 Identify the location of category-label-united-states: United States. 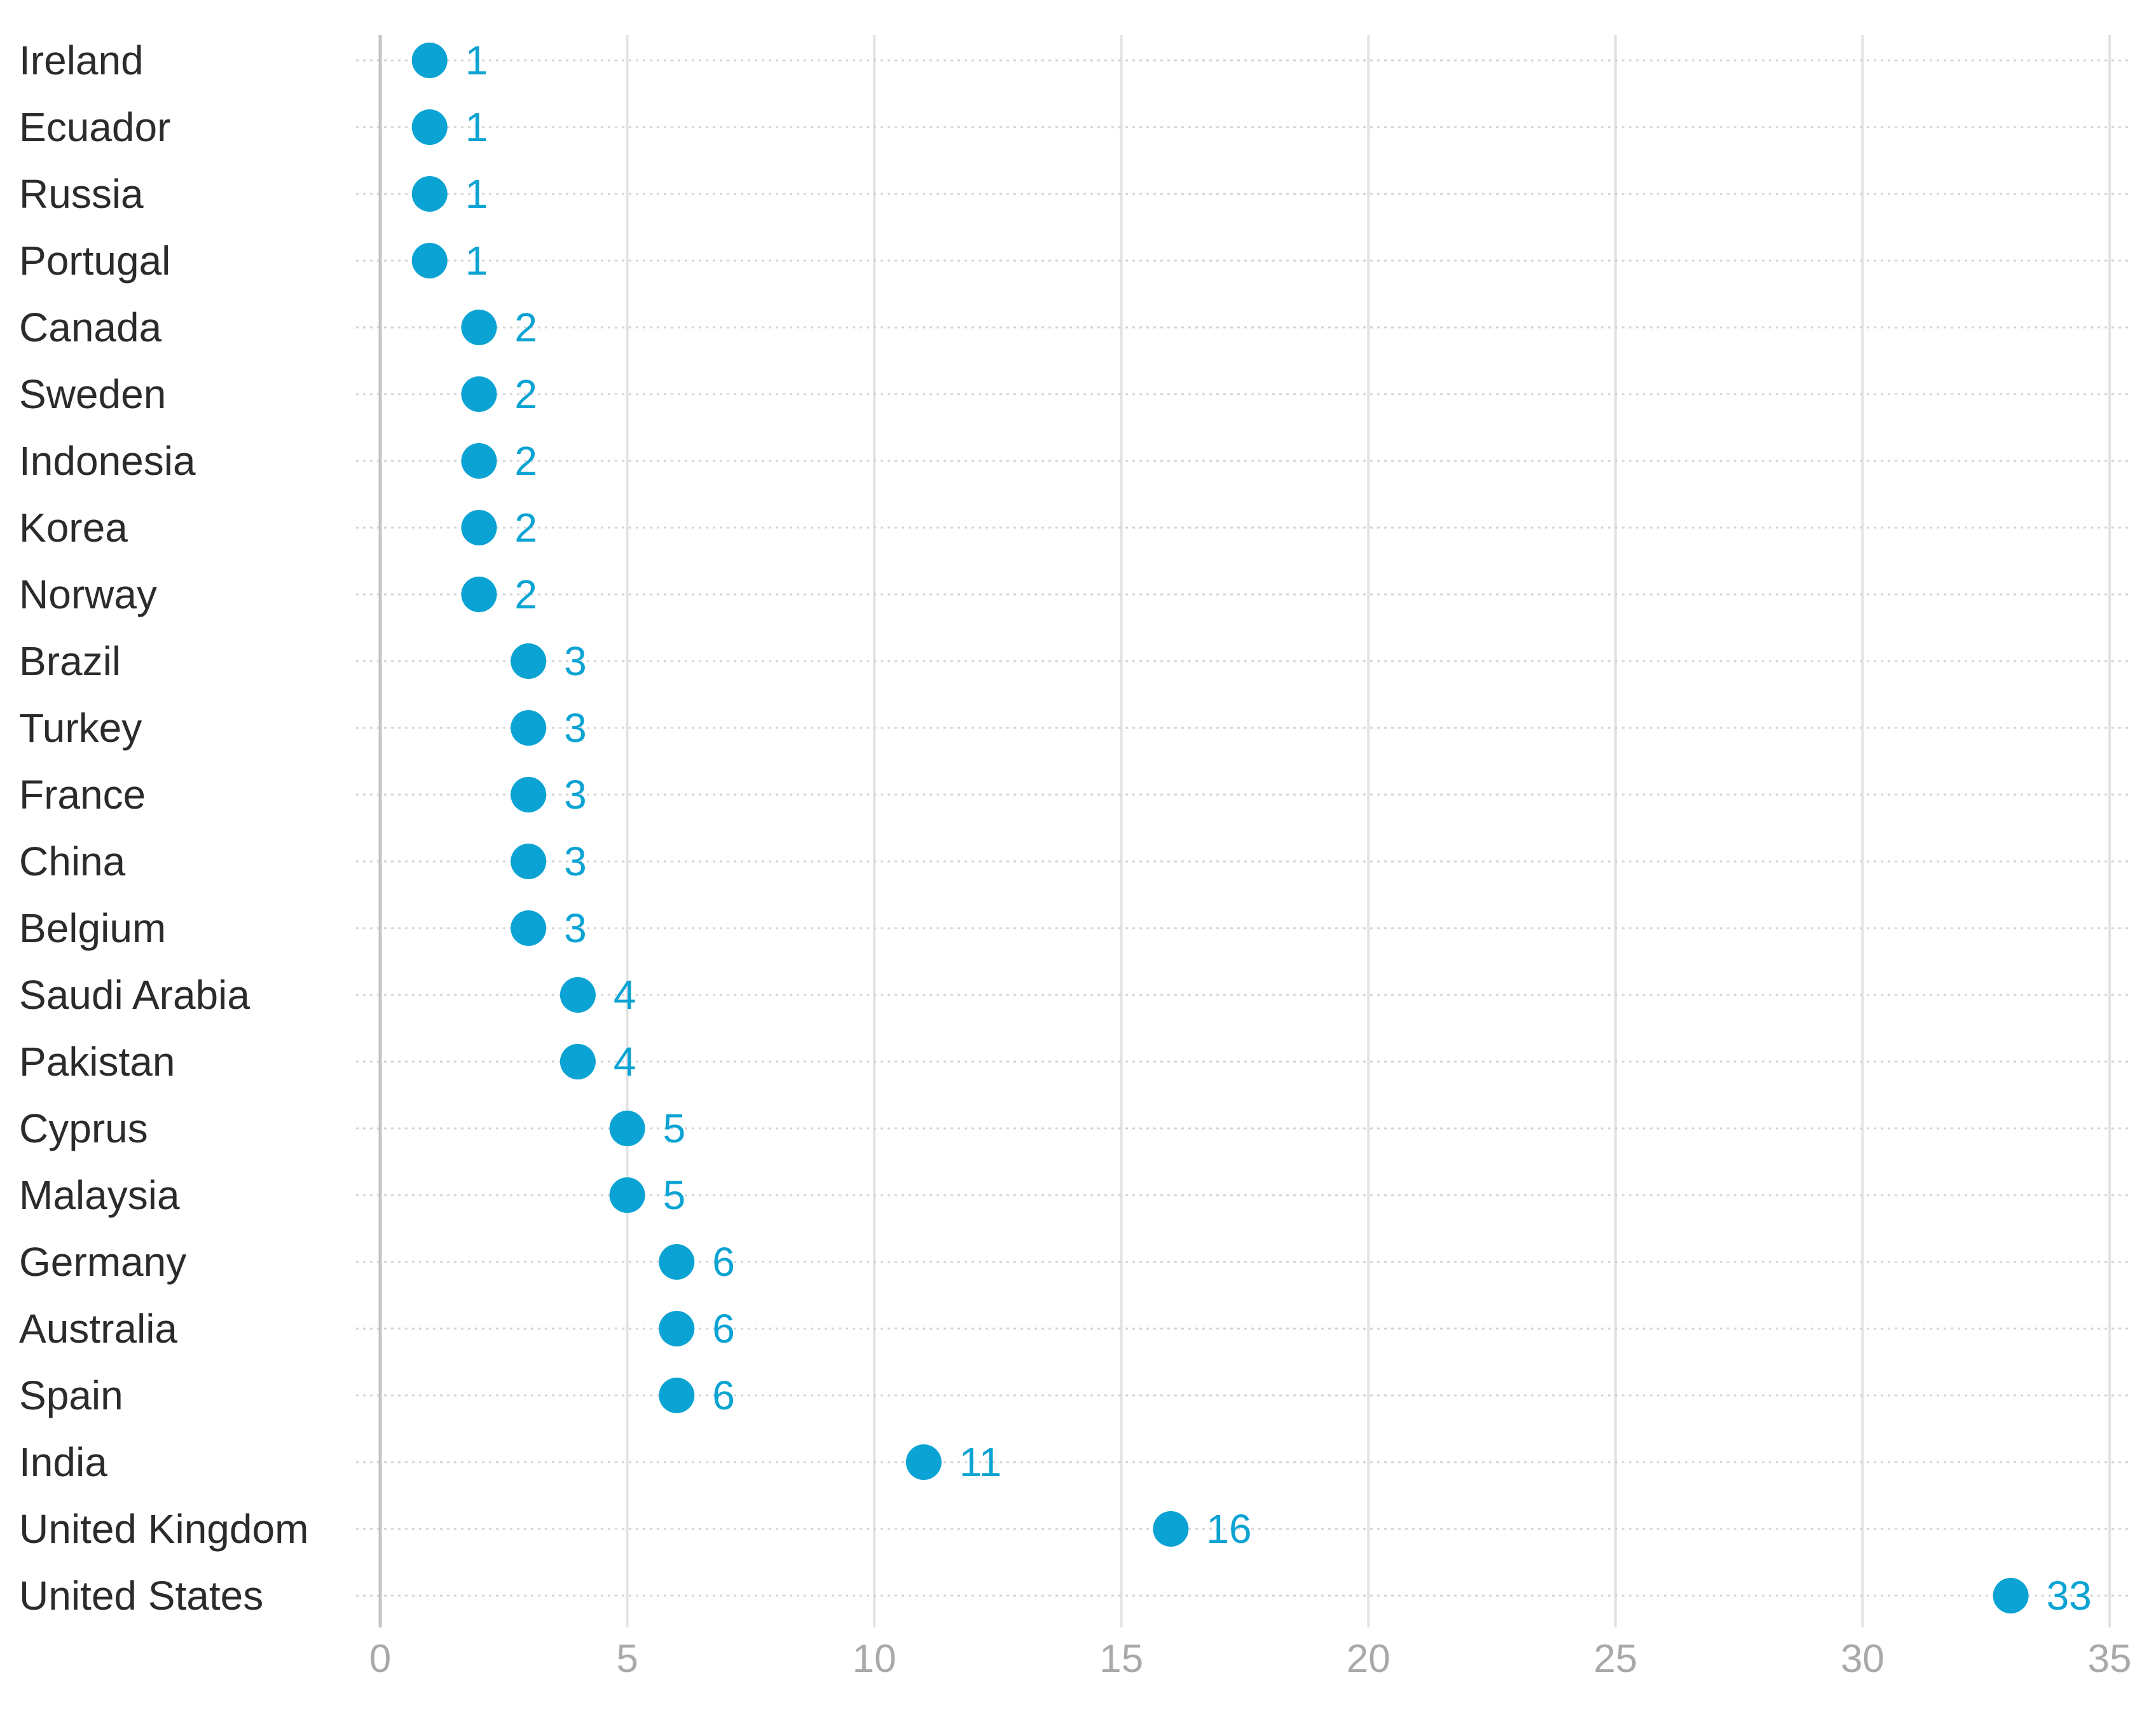
(141, 1596).